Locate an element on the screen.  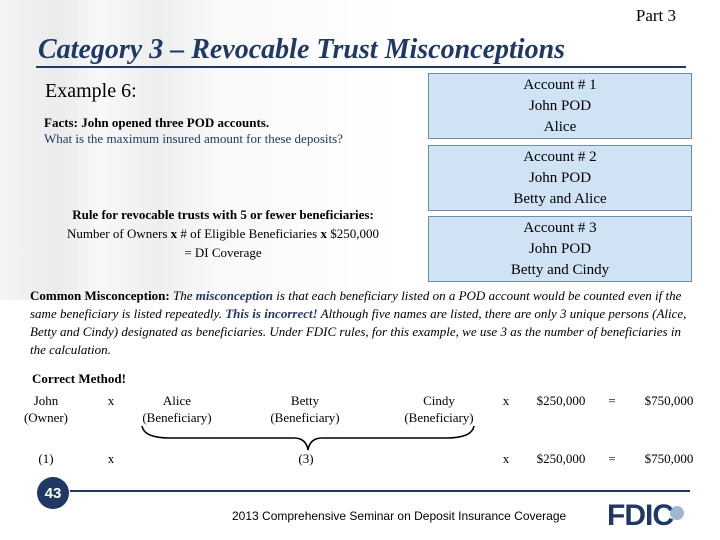
beneficiary-betty: Betty (Beneficiary) is located at coordinates (305, 409).